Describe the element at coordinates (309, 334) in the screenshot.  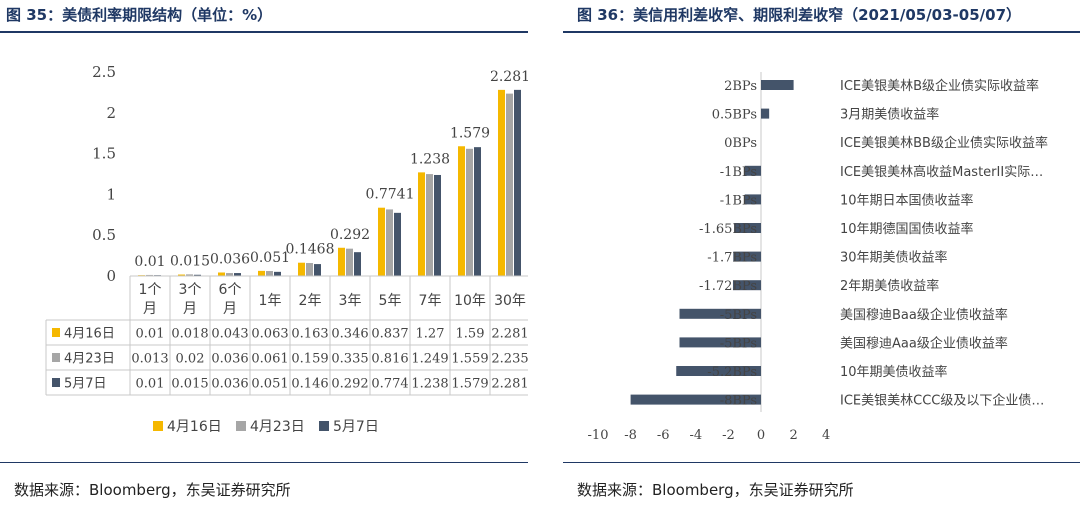
I see `table-cell: 0.163` at that location.